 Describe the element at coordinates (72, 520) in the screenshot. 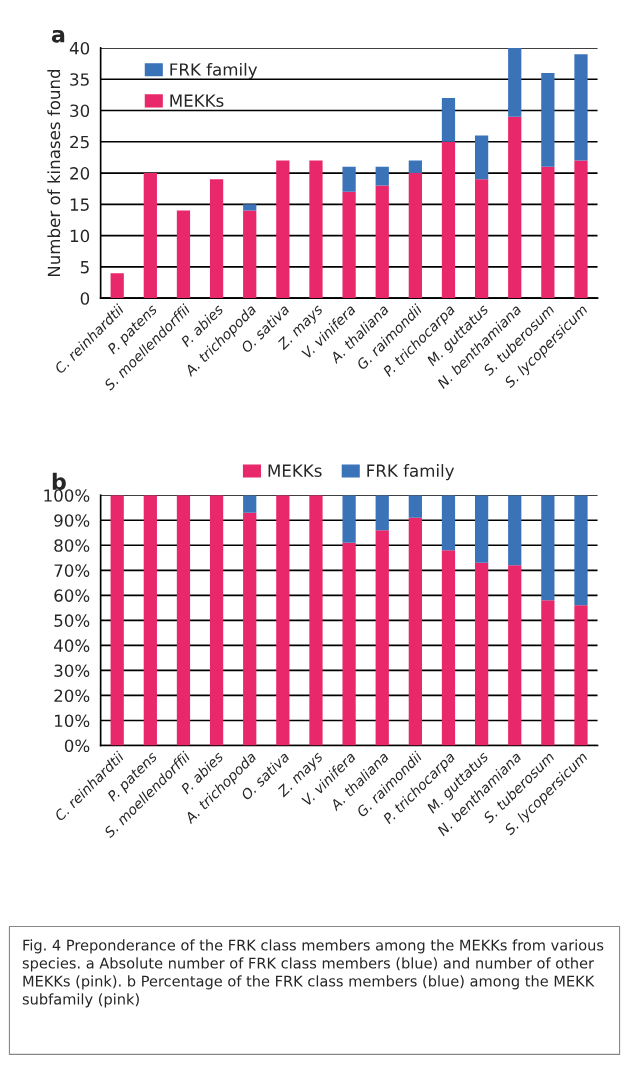

I see `y-tick-label: 90%` at that location.